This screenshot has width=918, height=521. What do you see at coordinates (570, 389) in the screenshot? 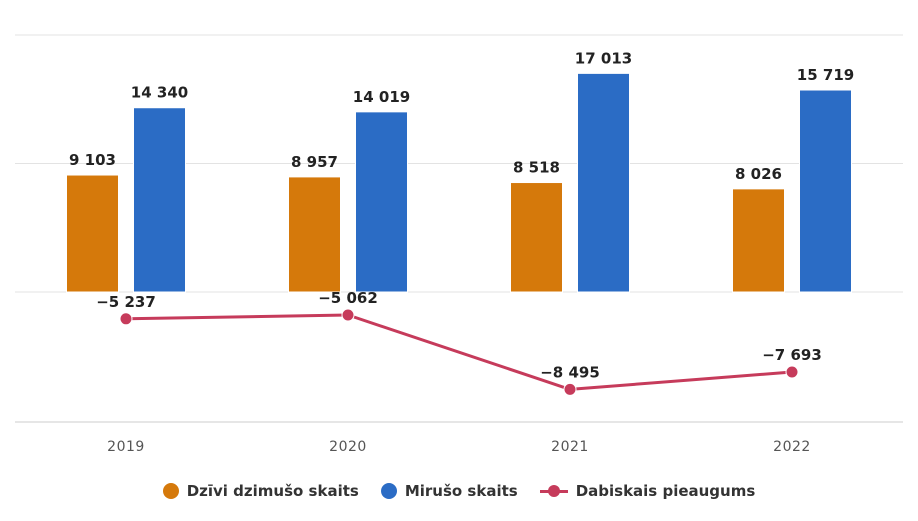
I see `growth-point-2021` at bounding box center [570, 389].